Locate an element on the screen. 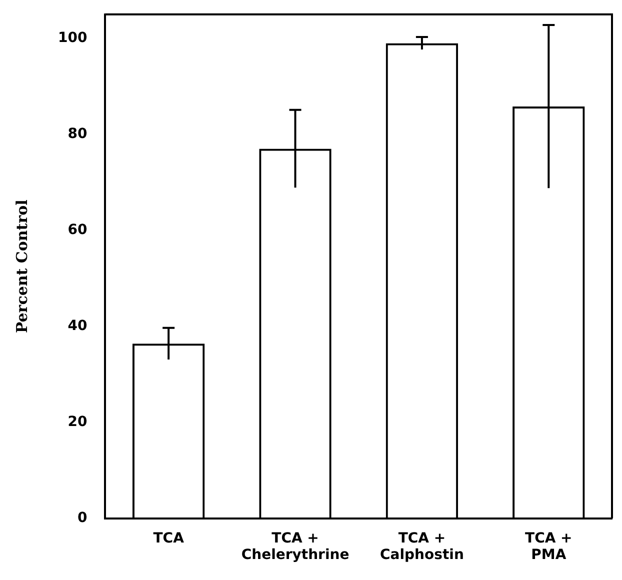 This screenshot has width=622, height=580. y-axis-title: Percent Control is located at coordinates (21, 266).